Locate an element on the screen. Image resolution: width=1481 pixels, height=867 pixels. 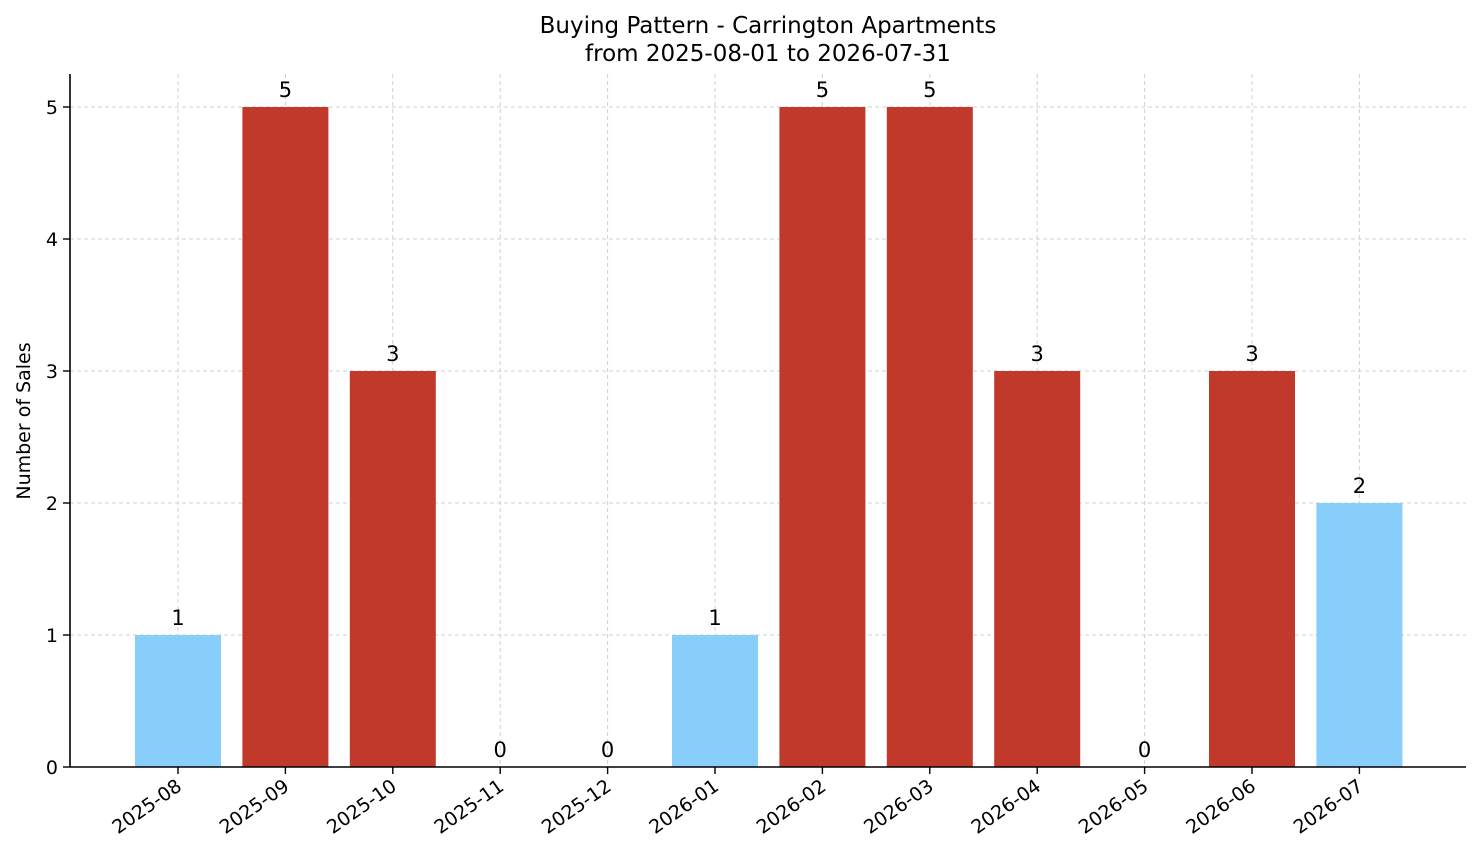
y-axis-label: Number of Sales is located at coordinates (24, 420).